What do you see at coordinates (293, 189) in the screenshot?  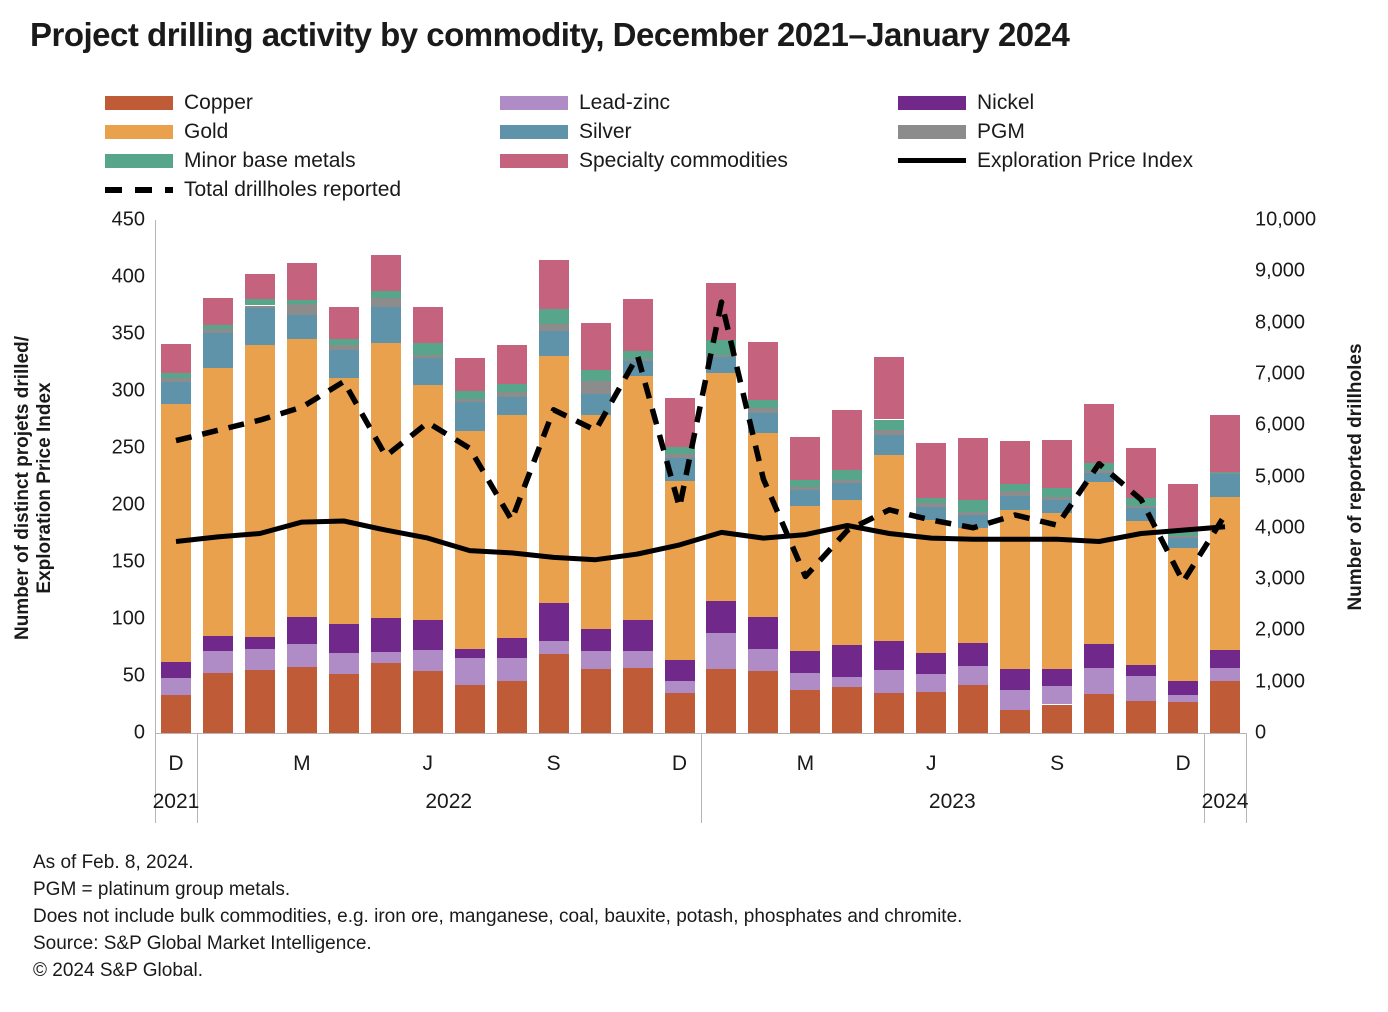 I see `legend-label: Total drillholes reported` at bounding box center [293, 189].